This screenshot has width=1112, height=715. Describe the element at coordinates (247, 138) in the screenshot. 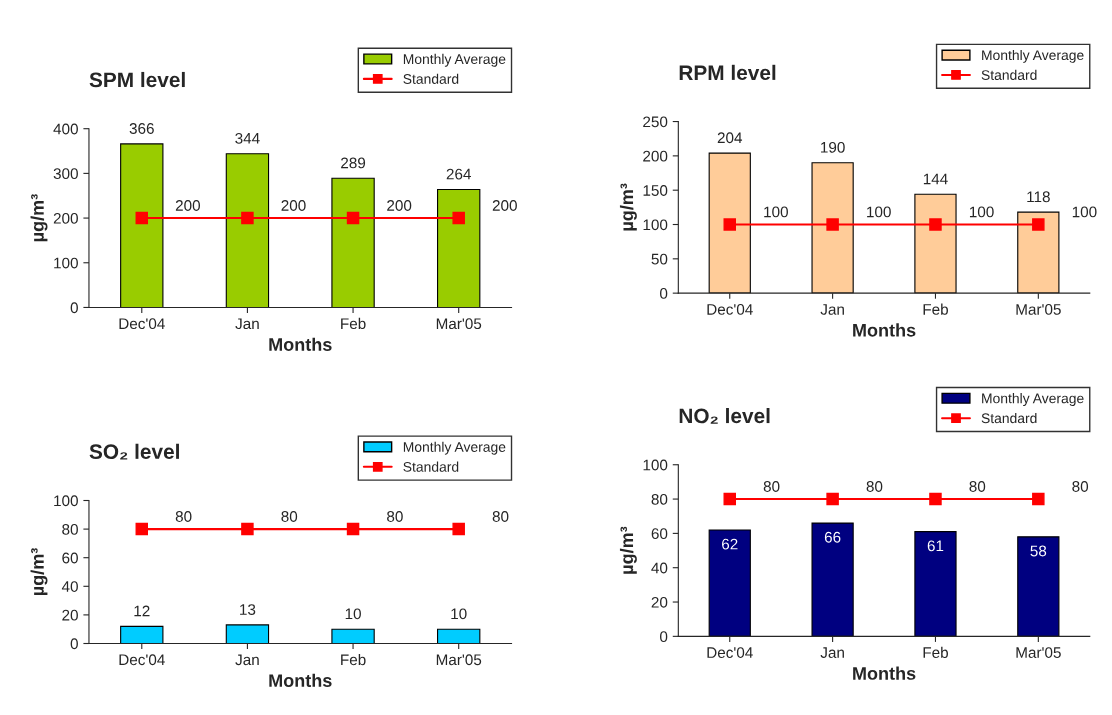

I see `data-label: 344` at that location.